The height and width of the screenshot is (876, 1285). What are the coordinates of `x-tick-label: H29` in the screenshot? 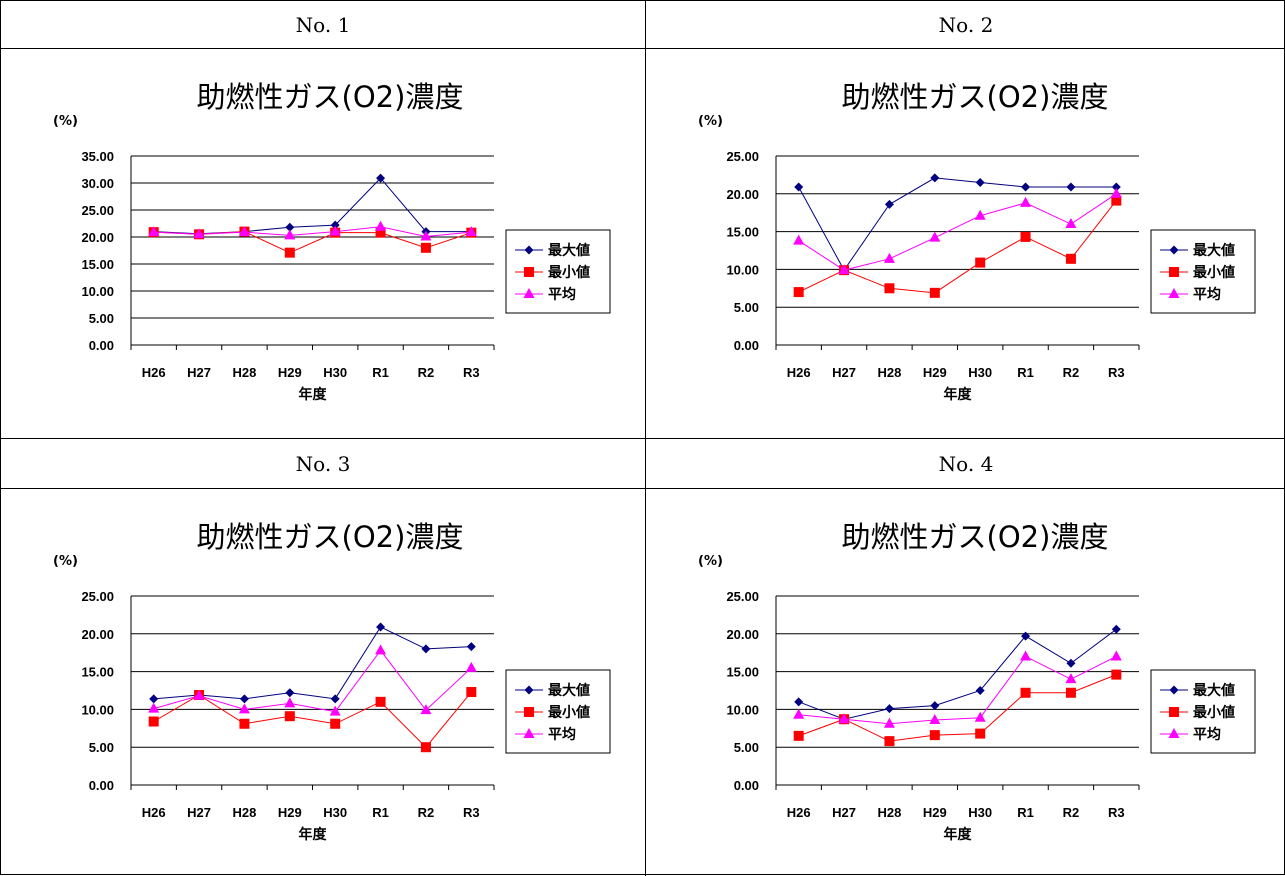 It's located at (935, 812).